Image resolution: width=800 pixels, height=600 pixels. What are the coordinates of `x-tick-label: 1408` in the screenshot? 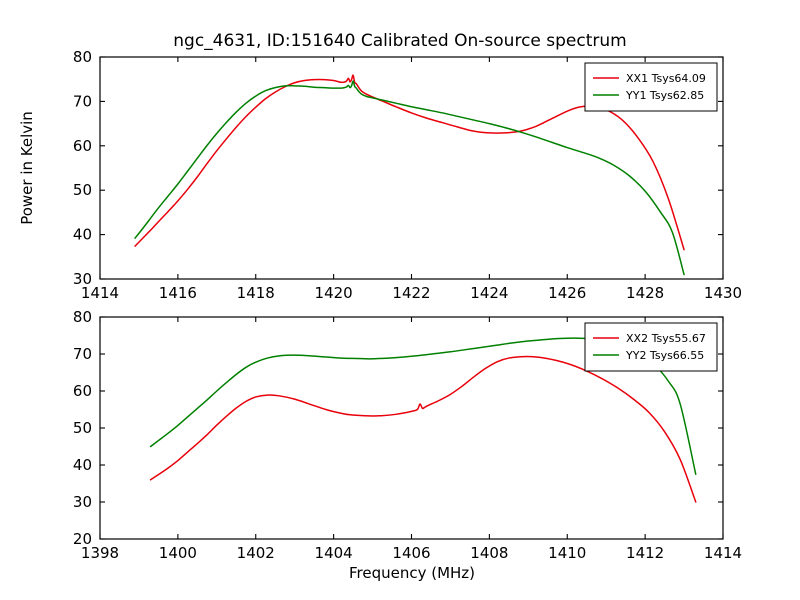 It's located at (489, 553).